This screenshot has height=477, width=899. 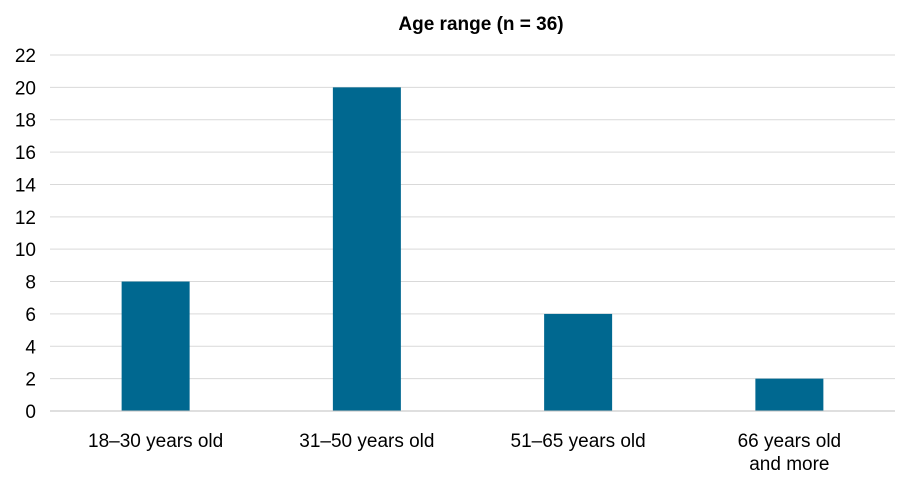 I want to click on y-tick-label: 20, so click(x=25, y=88).